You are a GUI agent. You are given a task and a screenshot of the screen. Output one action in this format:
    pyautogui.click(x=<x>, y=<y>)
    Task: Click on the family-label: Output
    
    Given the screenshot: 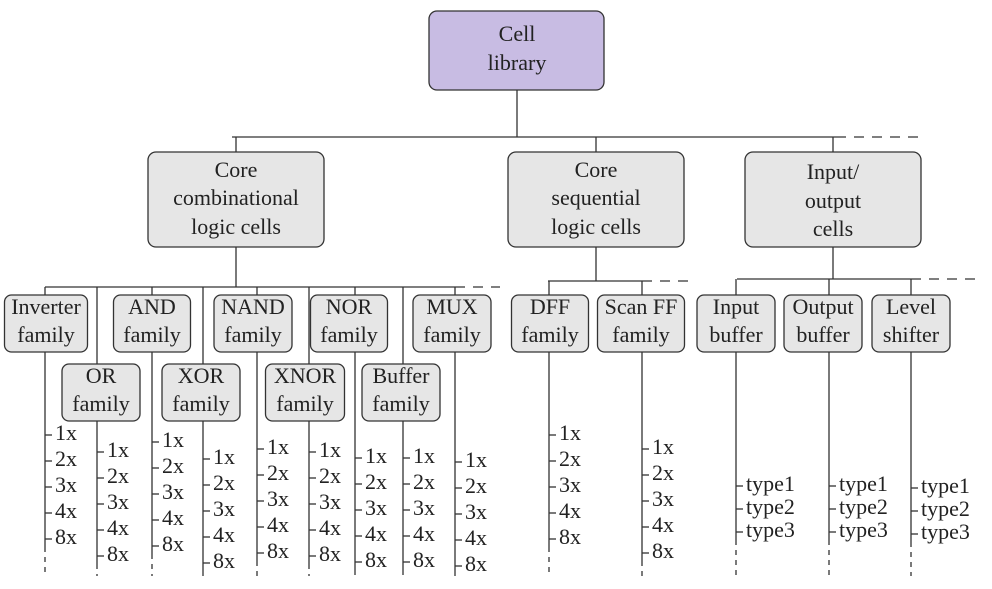 What is the action you would take?
    pyautogui.click(x=822, y=306)
    